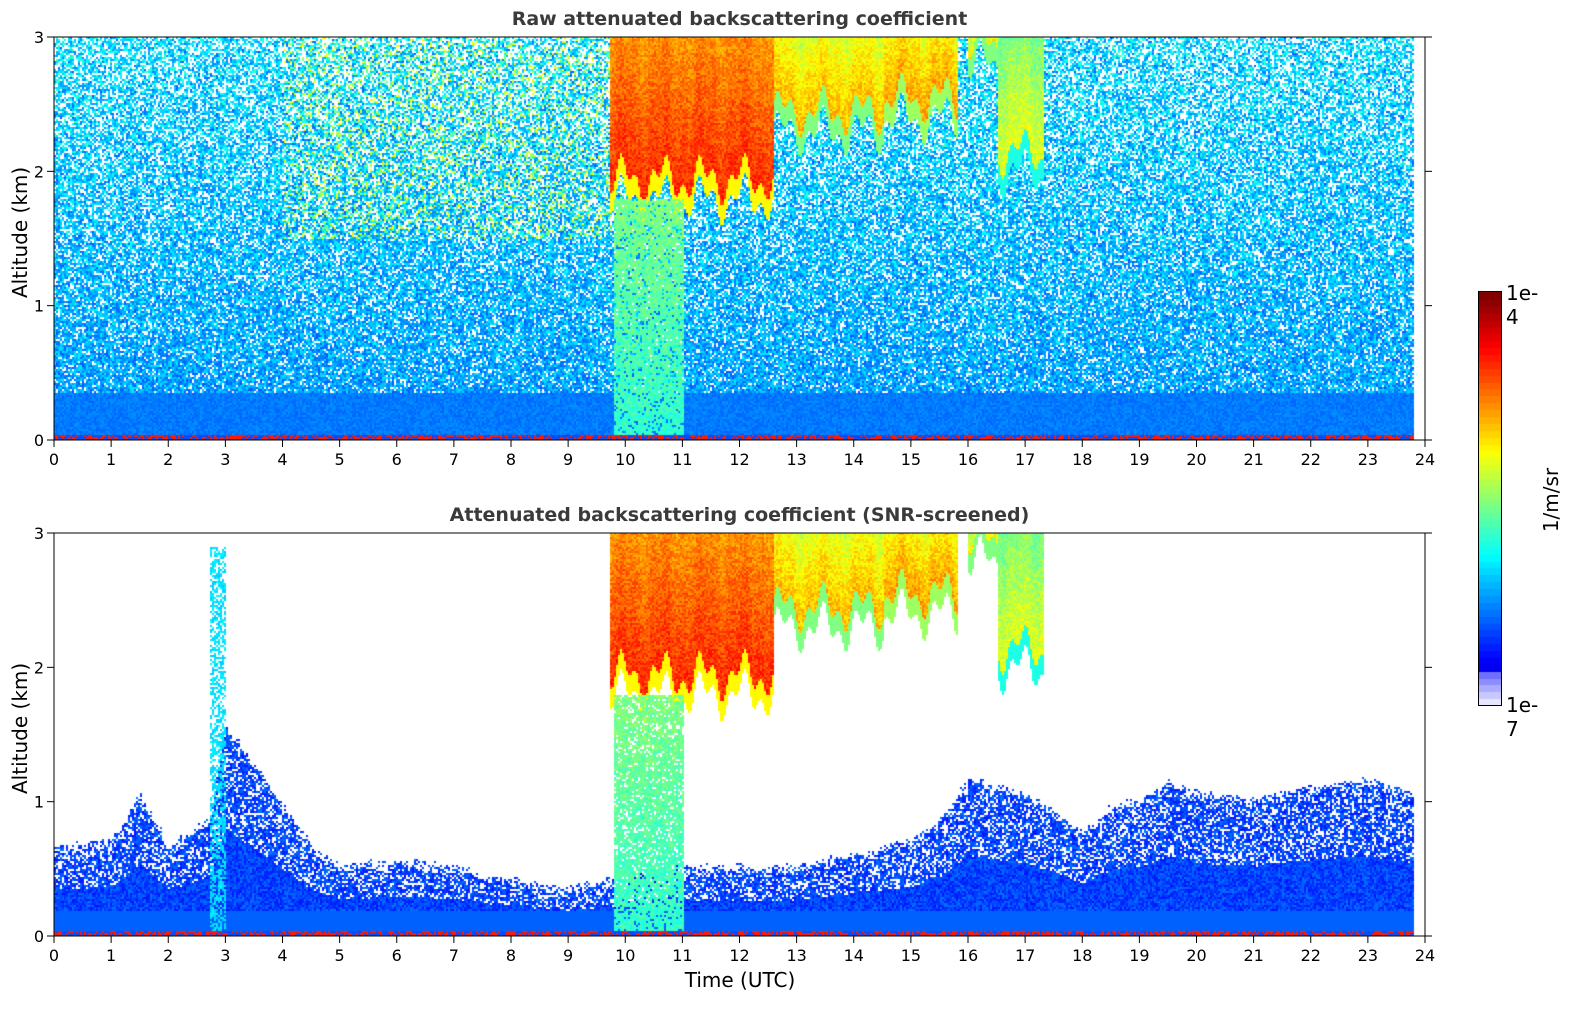 This screenshot has width=1595, height=1020. I want to click on colorbar-gradient, so click(1490, 498).